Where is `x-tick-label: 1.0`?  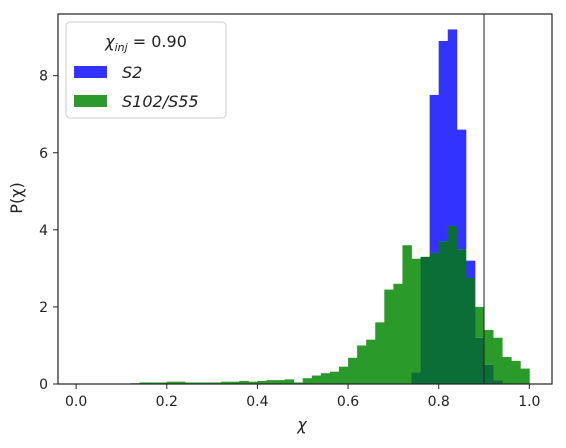 x-tick-label: 1.0 is located at coordinates (529, 402).